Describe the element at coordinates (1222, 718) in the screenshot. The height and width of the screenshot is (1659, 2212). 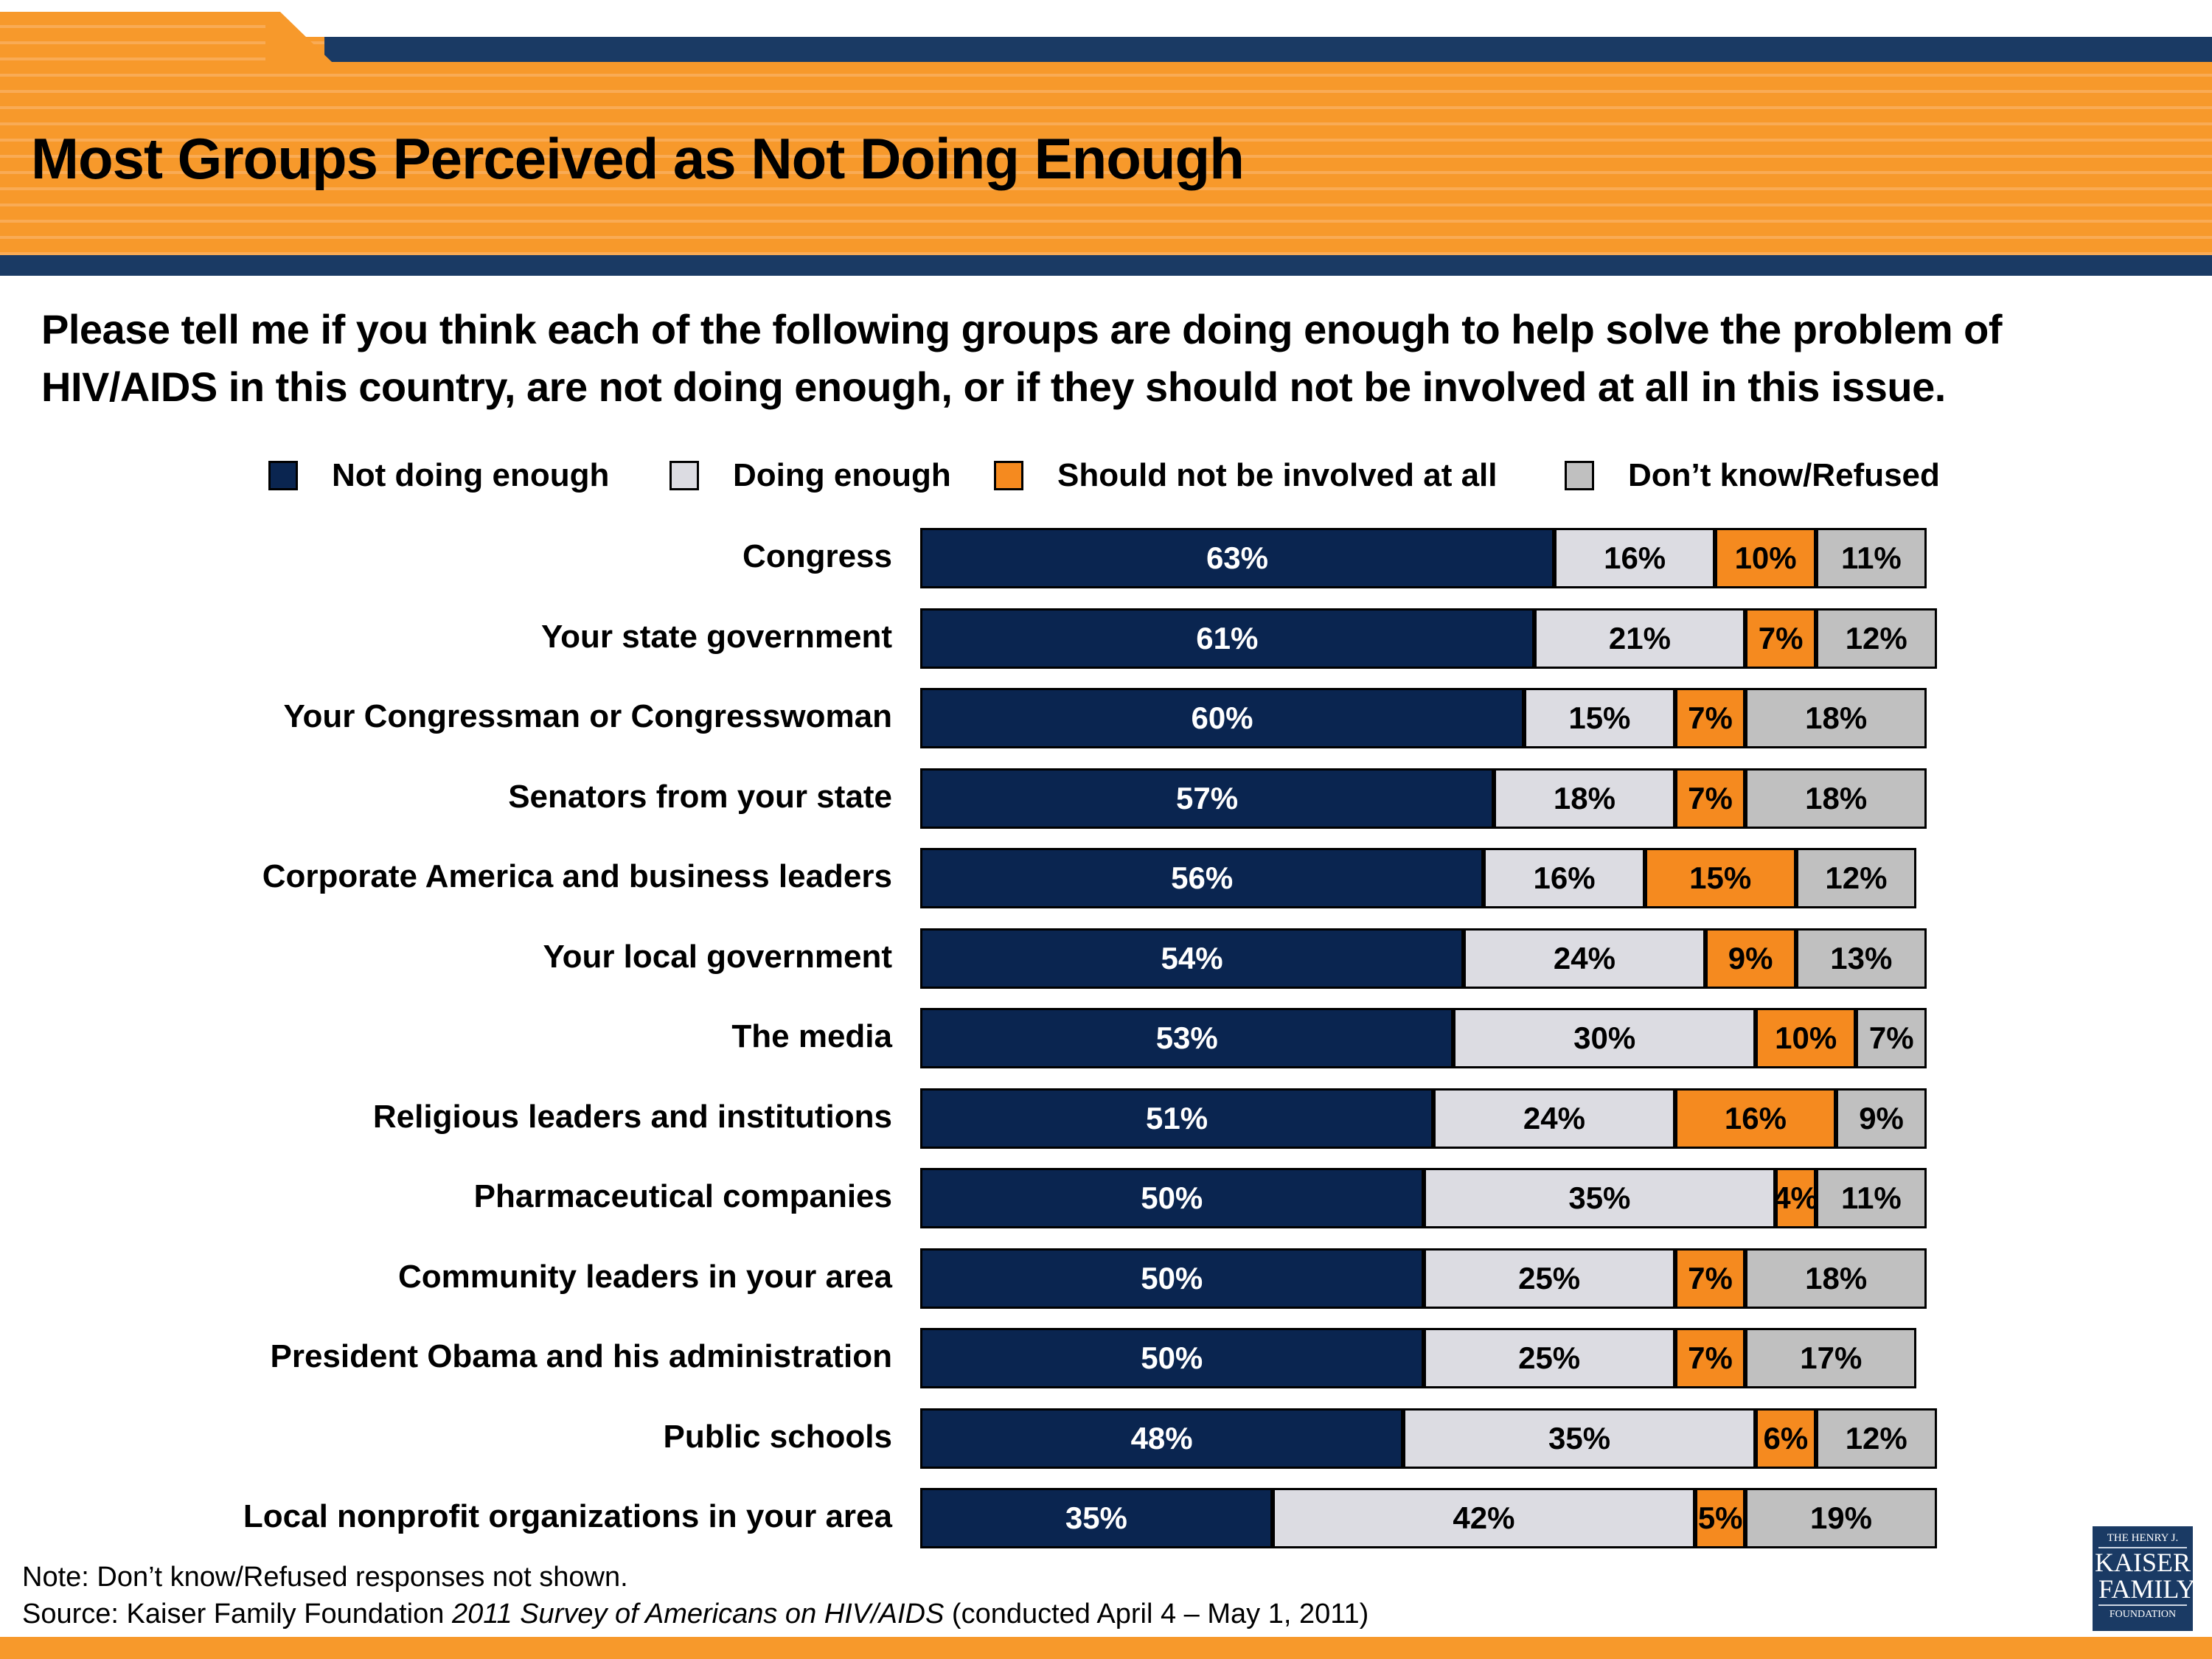
I see `bar-segment-not-doing-enough: 60%` at that location.